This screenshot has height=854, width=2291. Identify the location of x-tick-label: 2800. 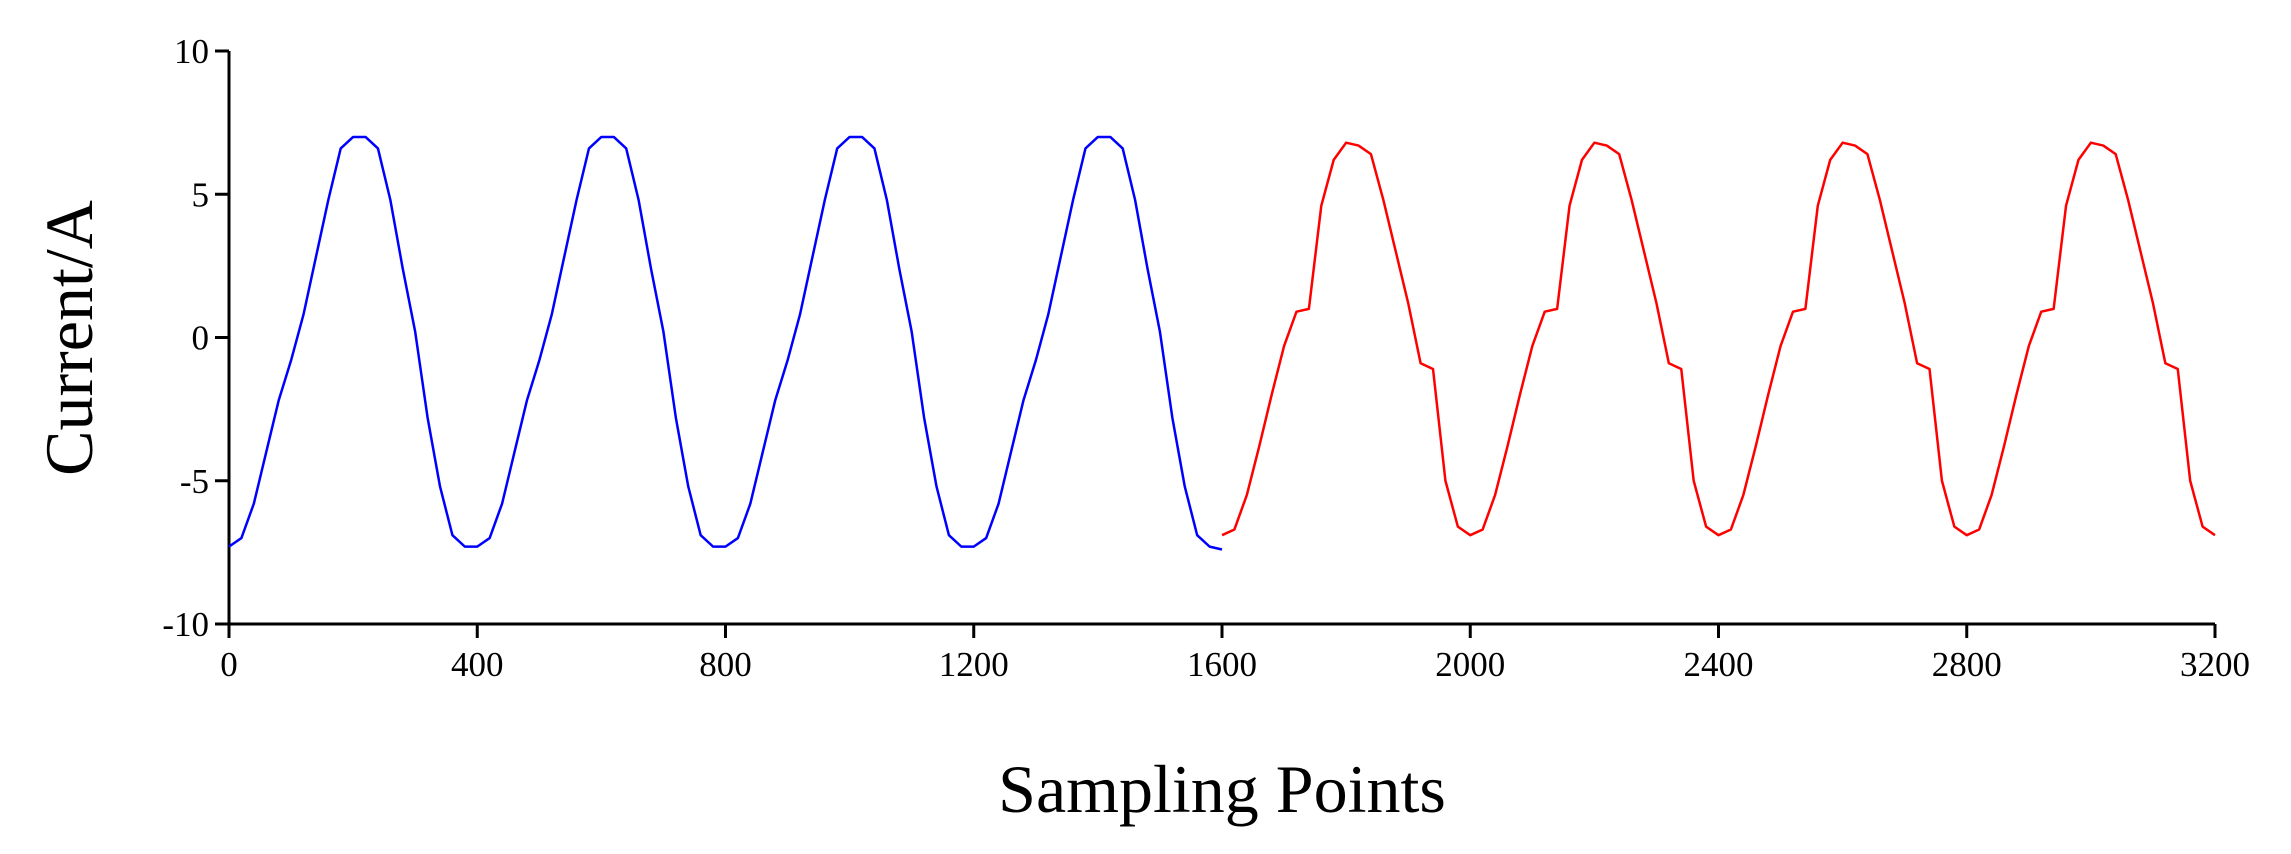
(1967, 664).